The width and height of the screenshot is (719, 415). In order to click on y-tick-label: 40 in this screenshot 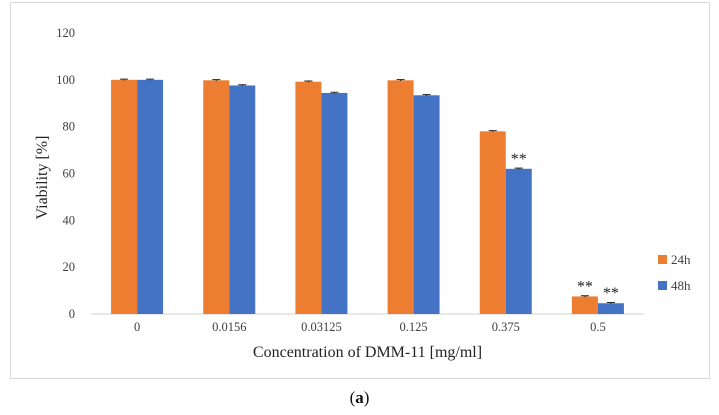, I will do `click(69, 220)`.